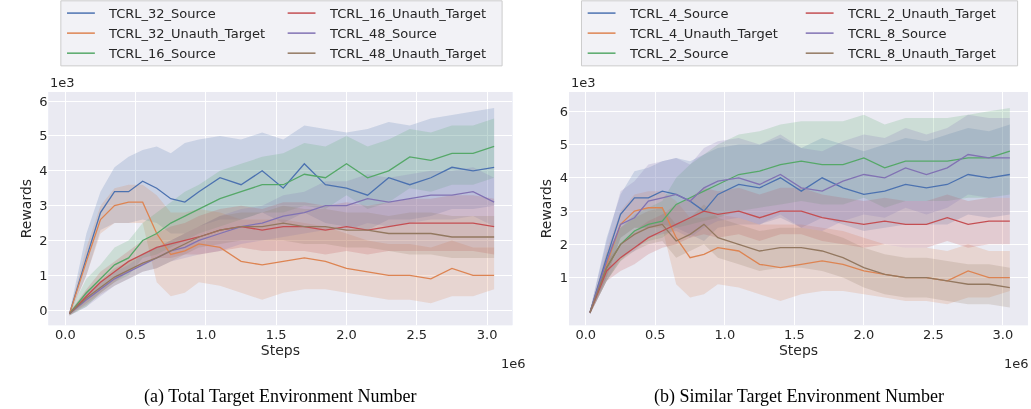 The width and height of the screenshot is (1031, 409). What do you see at coordinates (679, 53) in the screenshot?
I see `legend-label: TCRL_2_Source` at bounding box center [679, 53].